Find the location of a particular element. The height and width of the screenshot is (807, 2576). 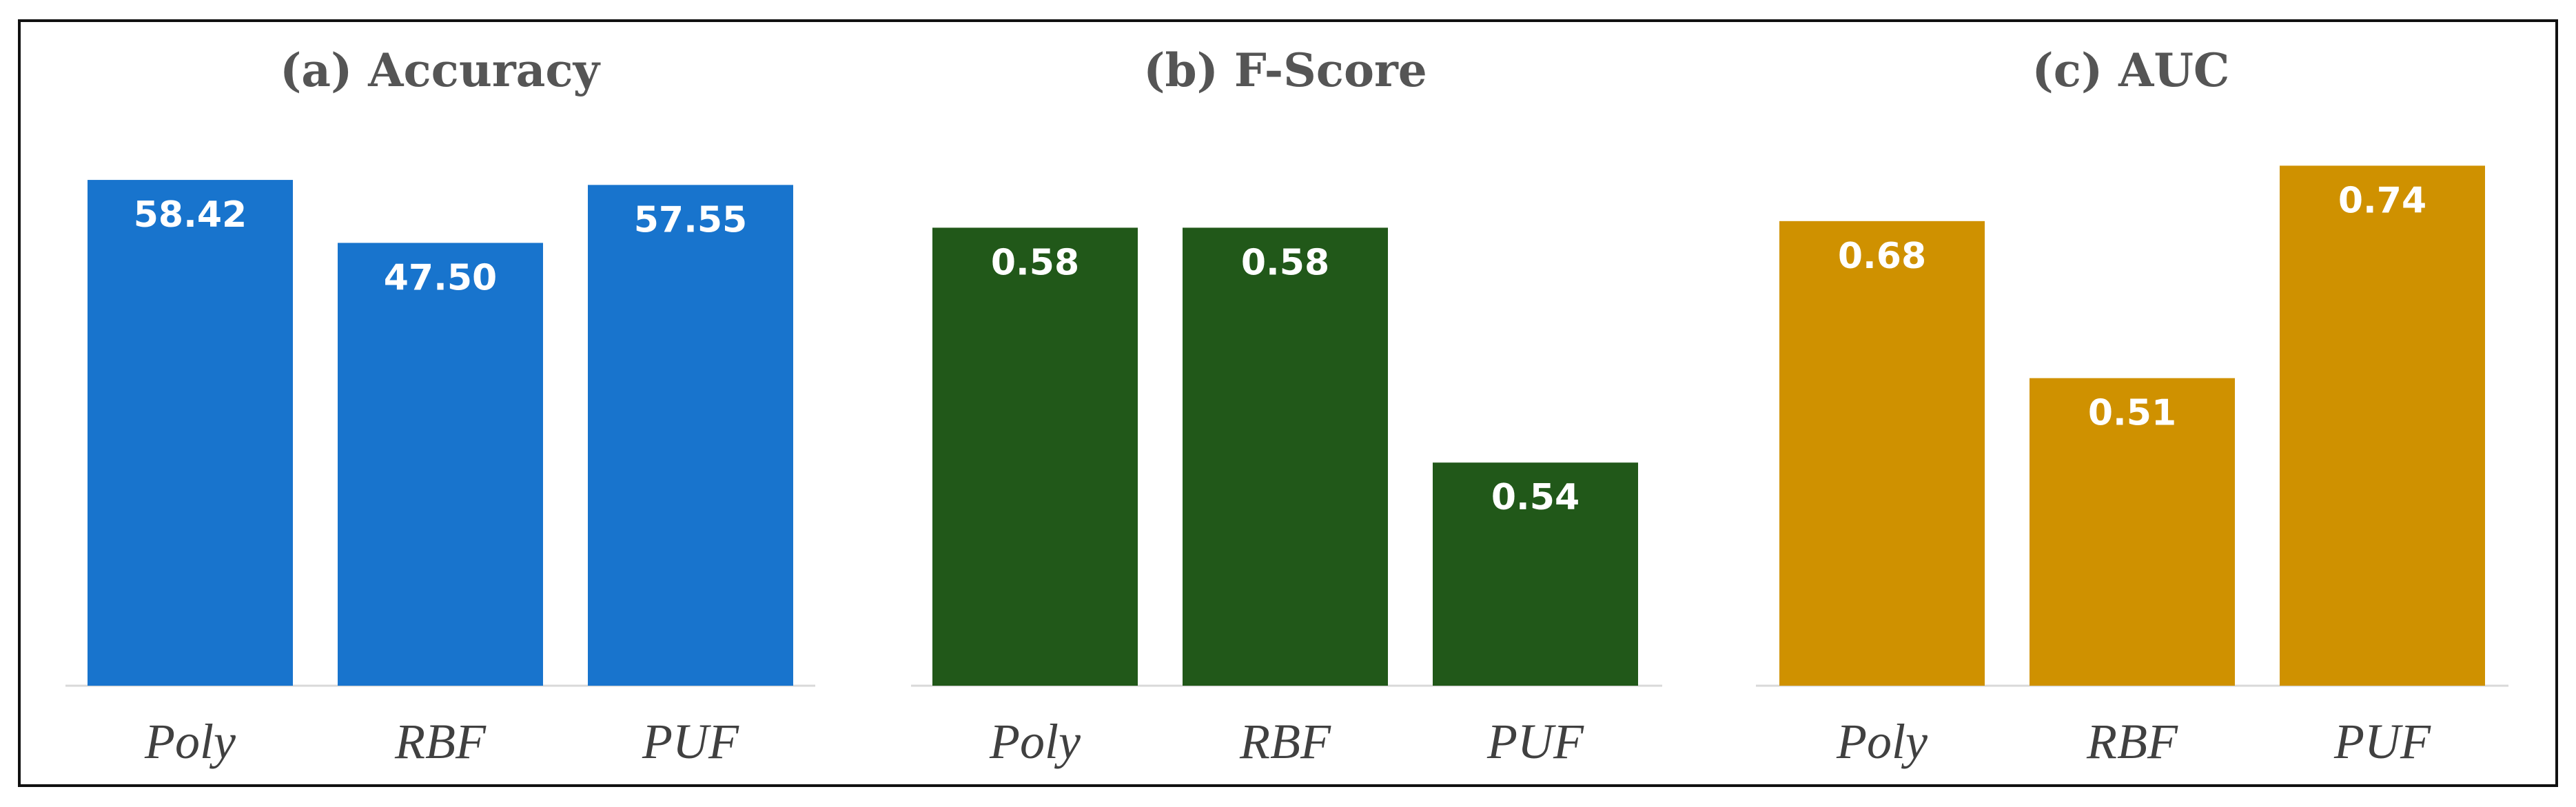

data-label-poly: 58.42 is located at coordinates (190, 215).